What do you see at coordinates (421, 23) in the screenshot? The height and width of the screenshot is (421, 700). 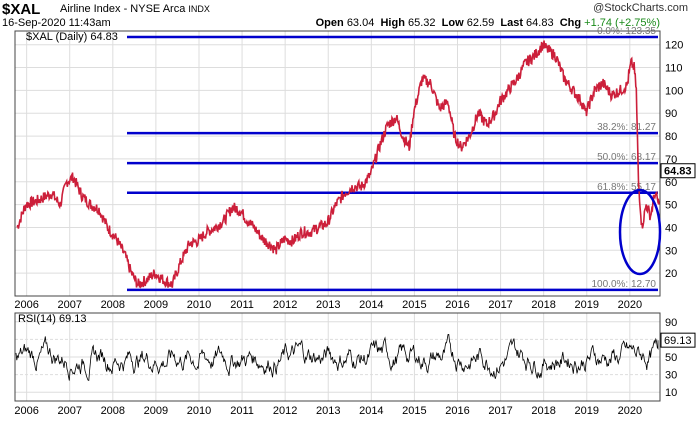 I see `high-value: 65.32` at bounding box center [421, 23].